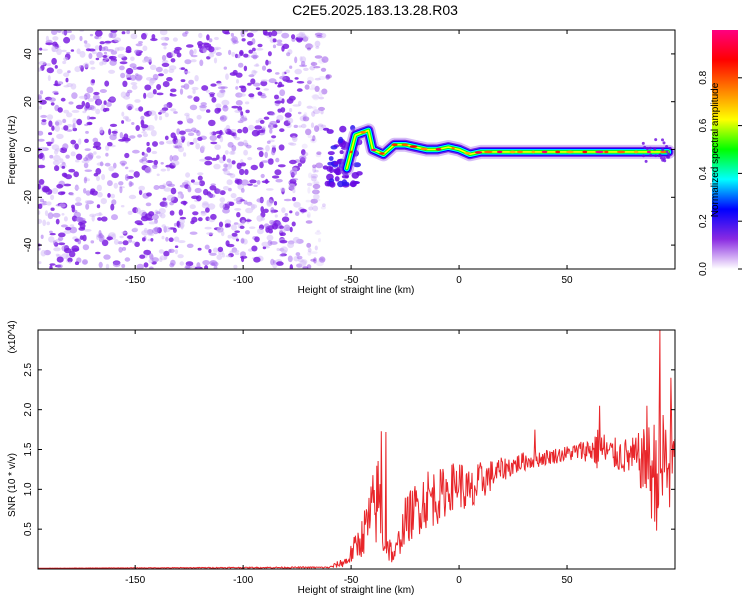  Describe the element at coordinates (28, 54) in the screenshot. I see `y-tick-label: 40` at that location.